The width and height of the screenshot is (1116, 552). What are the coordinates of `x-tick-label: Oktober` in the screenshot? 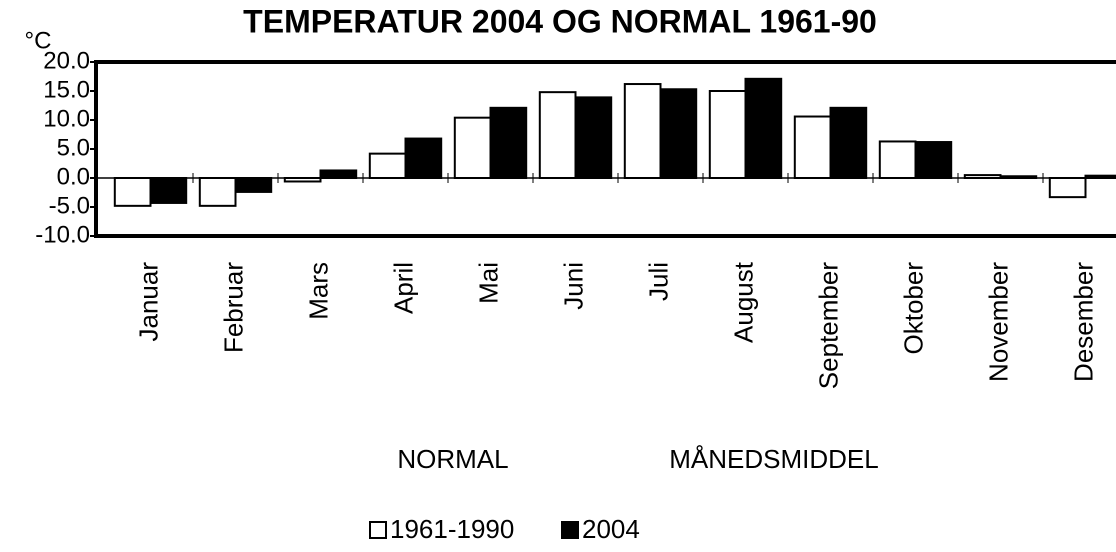 It's located at (913, 308).